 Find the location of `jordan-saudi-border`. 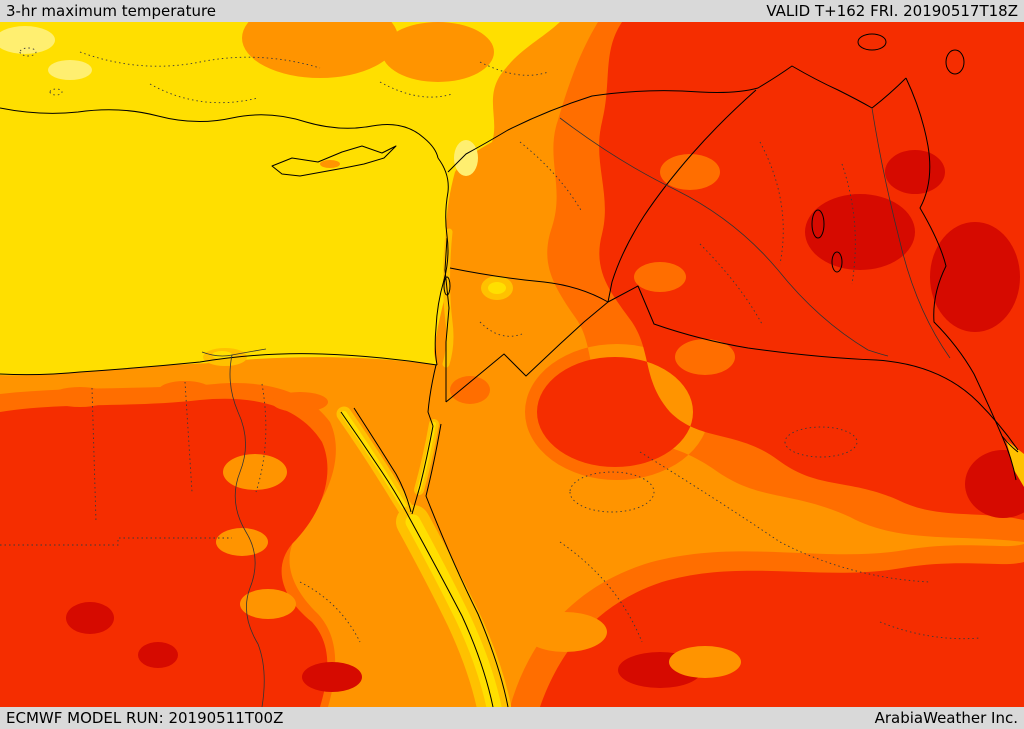

jordan-saudi-border is located at coordinates (527, 352).